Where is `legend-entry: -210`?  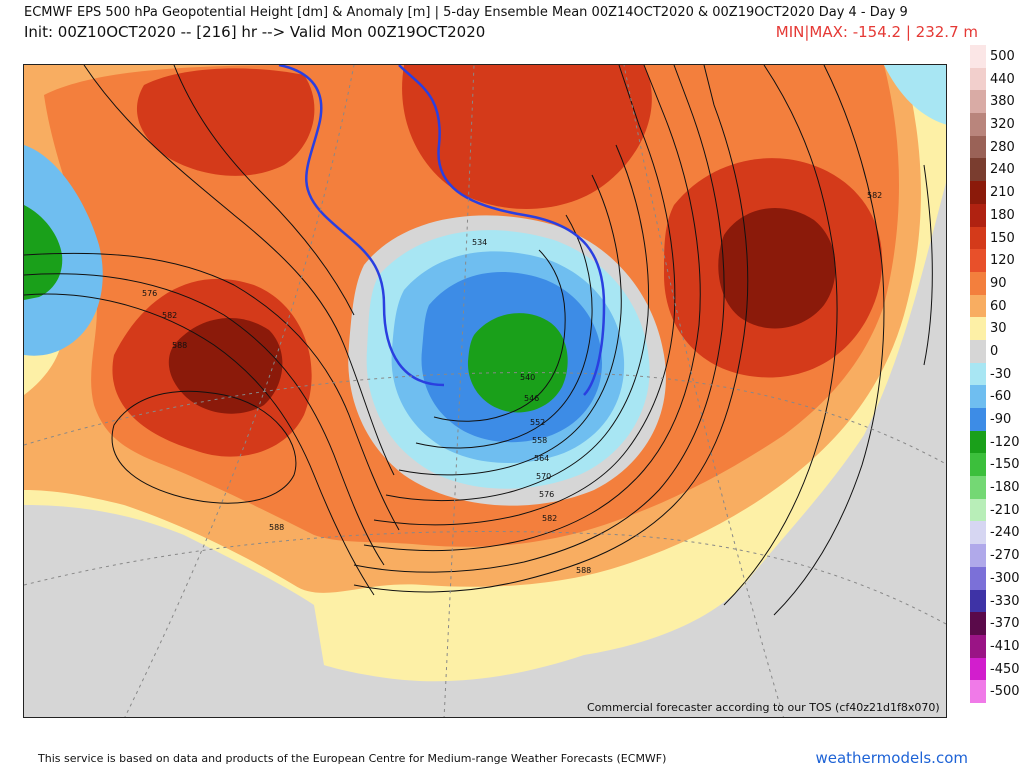
legend-entry: -210 is located at coordinates (995, 510).